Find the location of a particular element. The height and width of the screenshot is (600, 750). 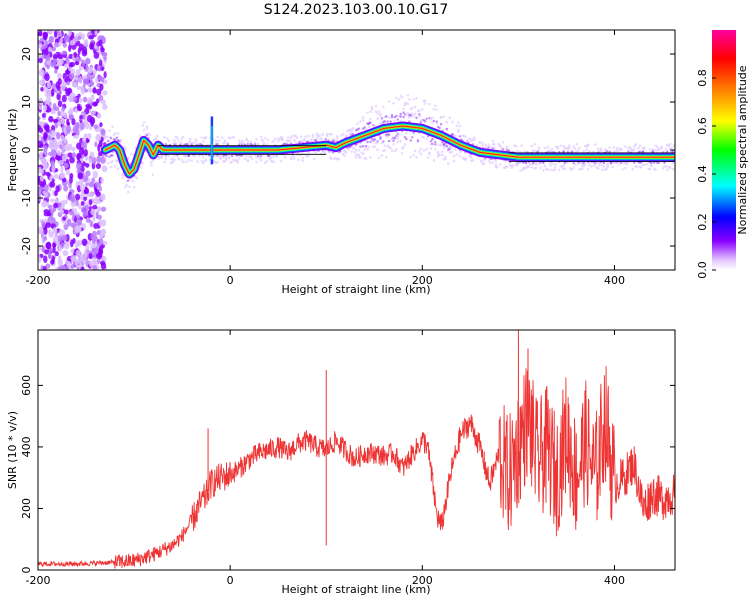

x-tick-label: 400 is located at coordinates (614, 580).